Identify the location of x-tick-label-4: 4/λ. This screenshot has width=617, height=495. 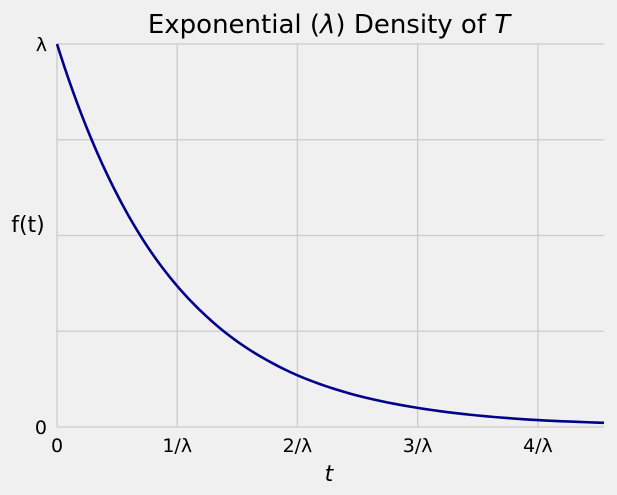
(538, 446).